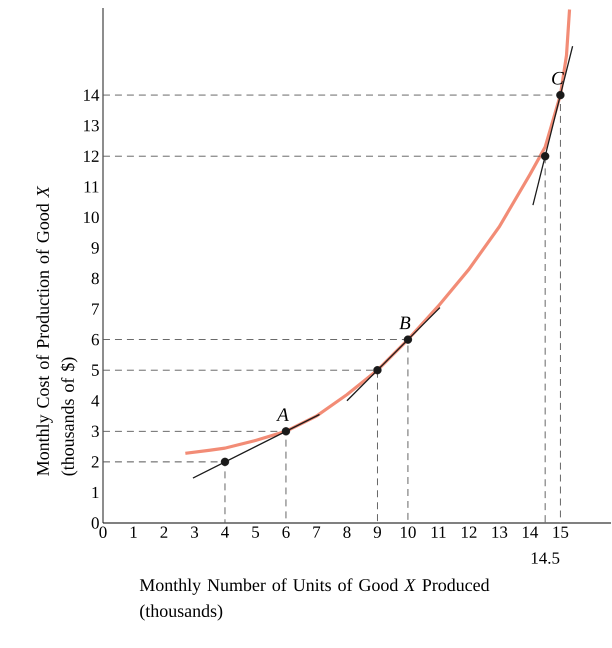  I want to click on y-tick-label: 7, so click(95, 309).